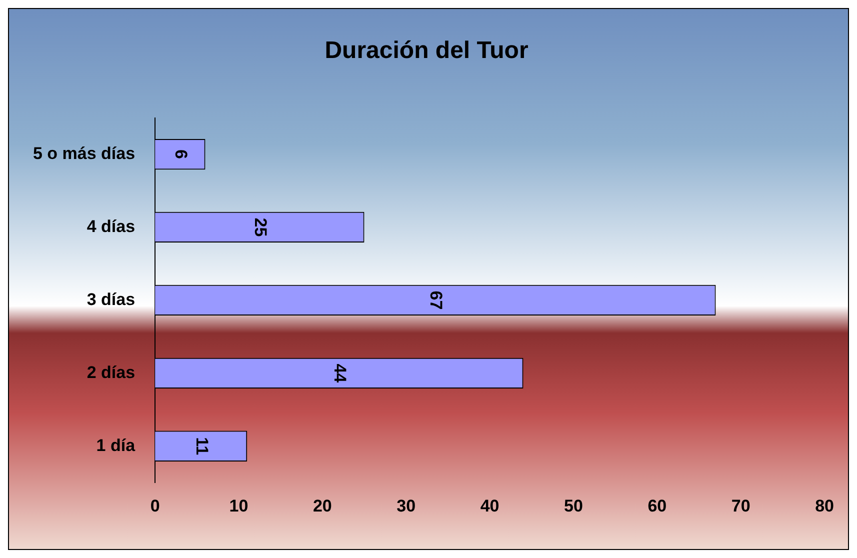  Describe the element at coordinates (111, 372) in the screenshot. I see `y-tick-label: 2 días` at that location.